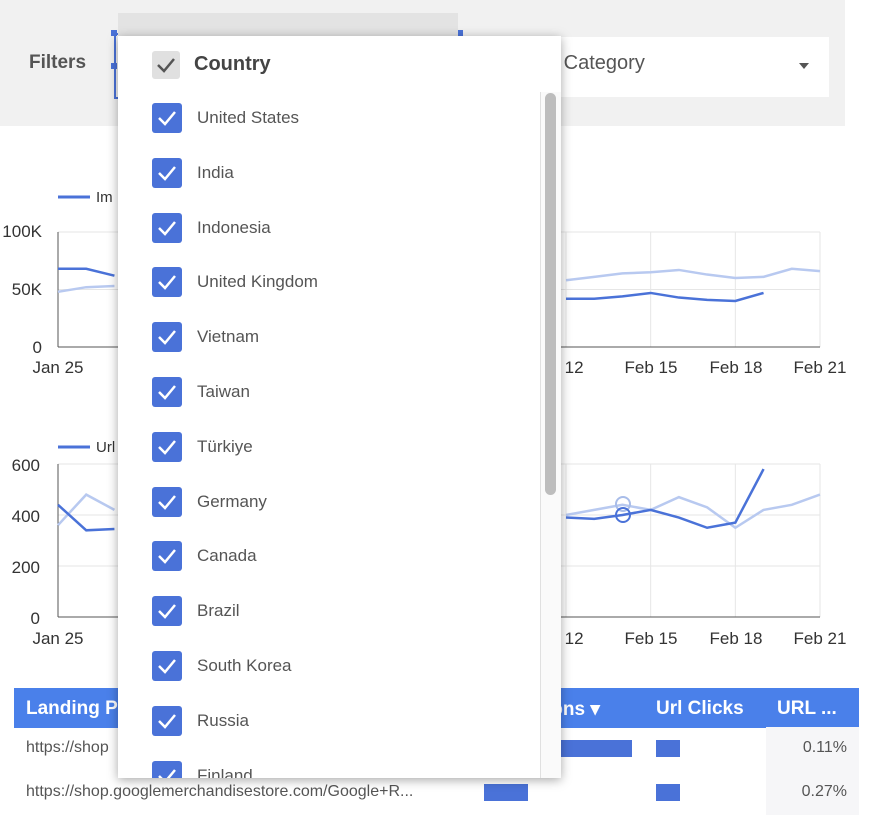  I want to click on ctr-cell: 0.27%, so click(812, 793).